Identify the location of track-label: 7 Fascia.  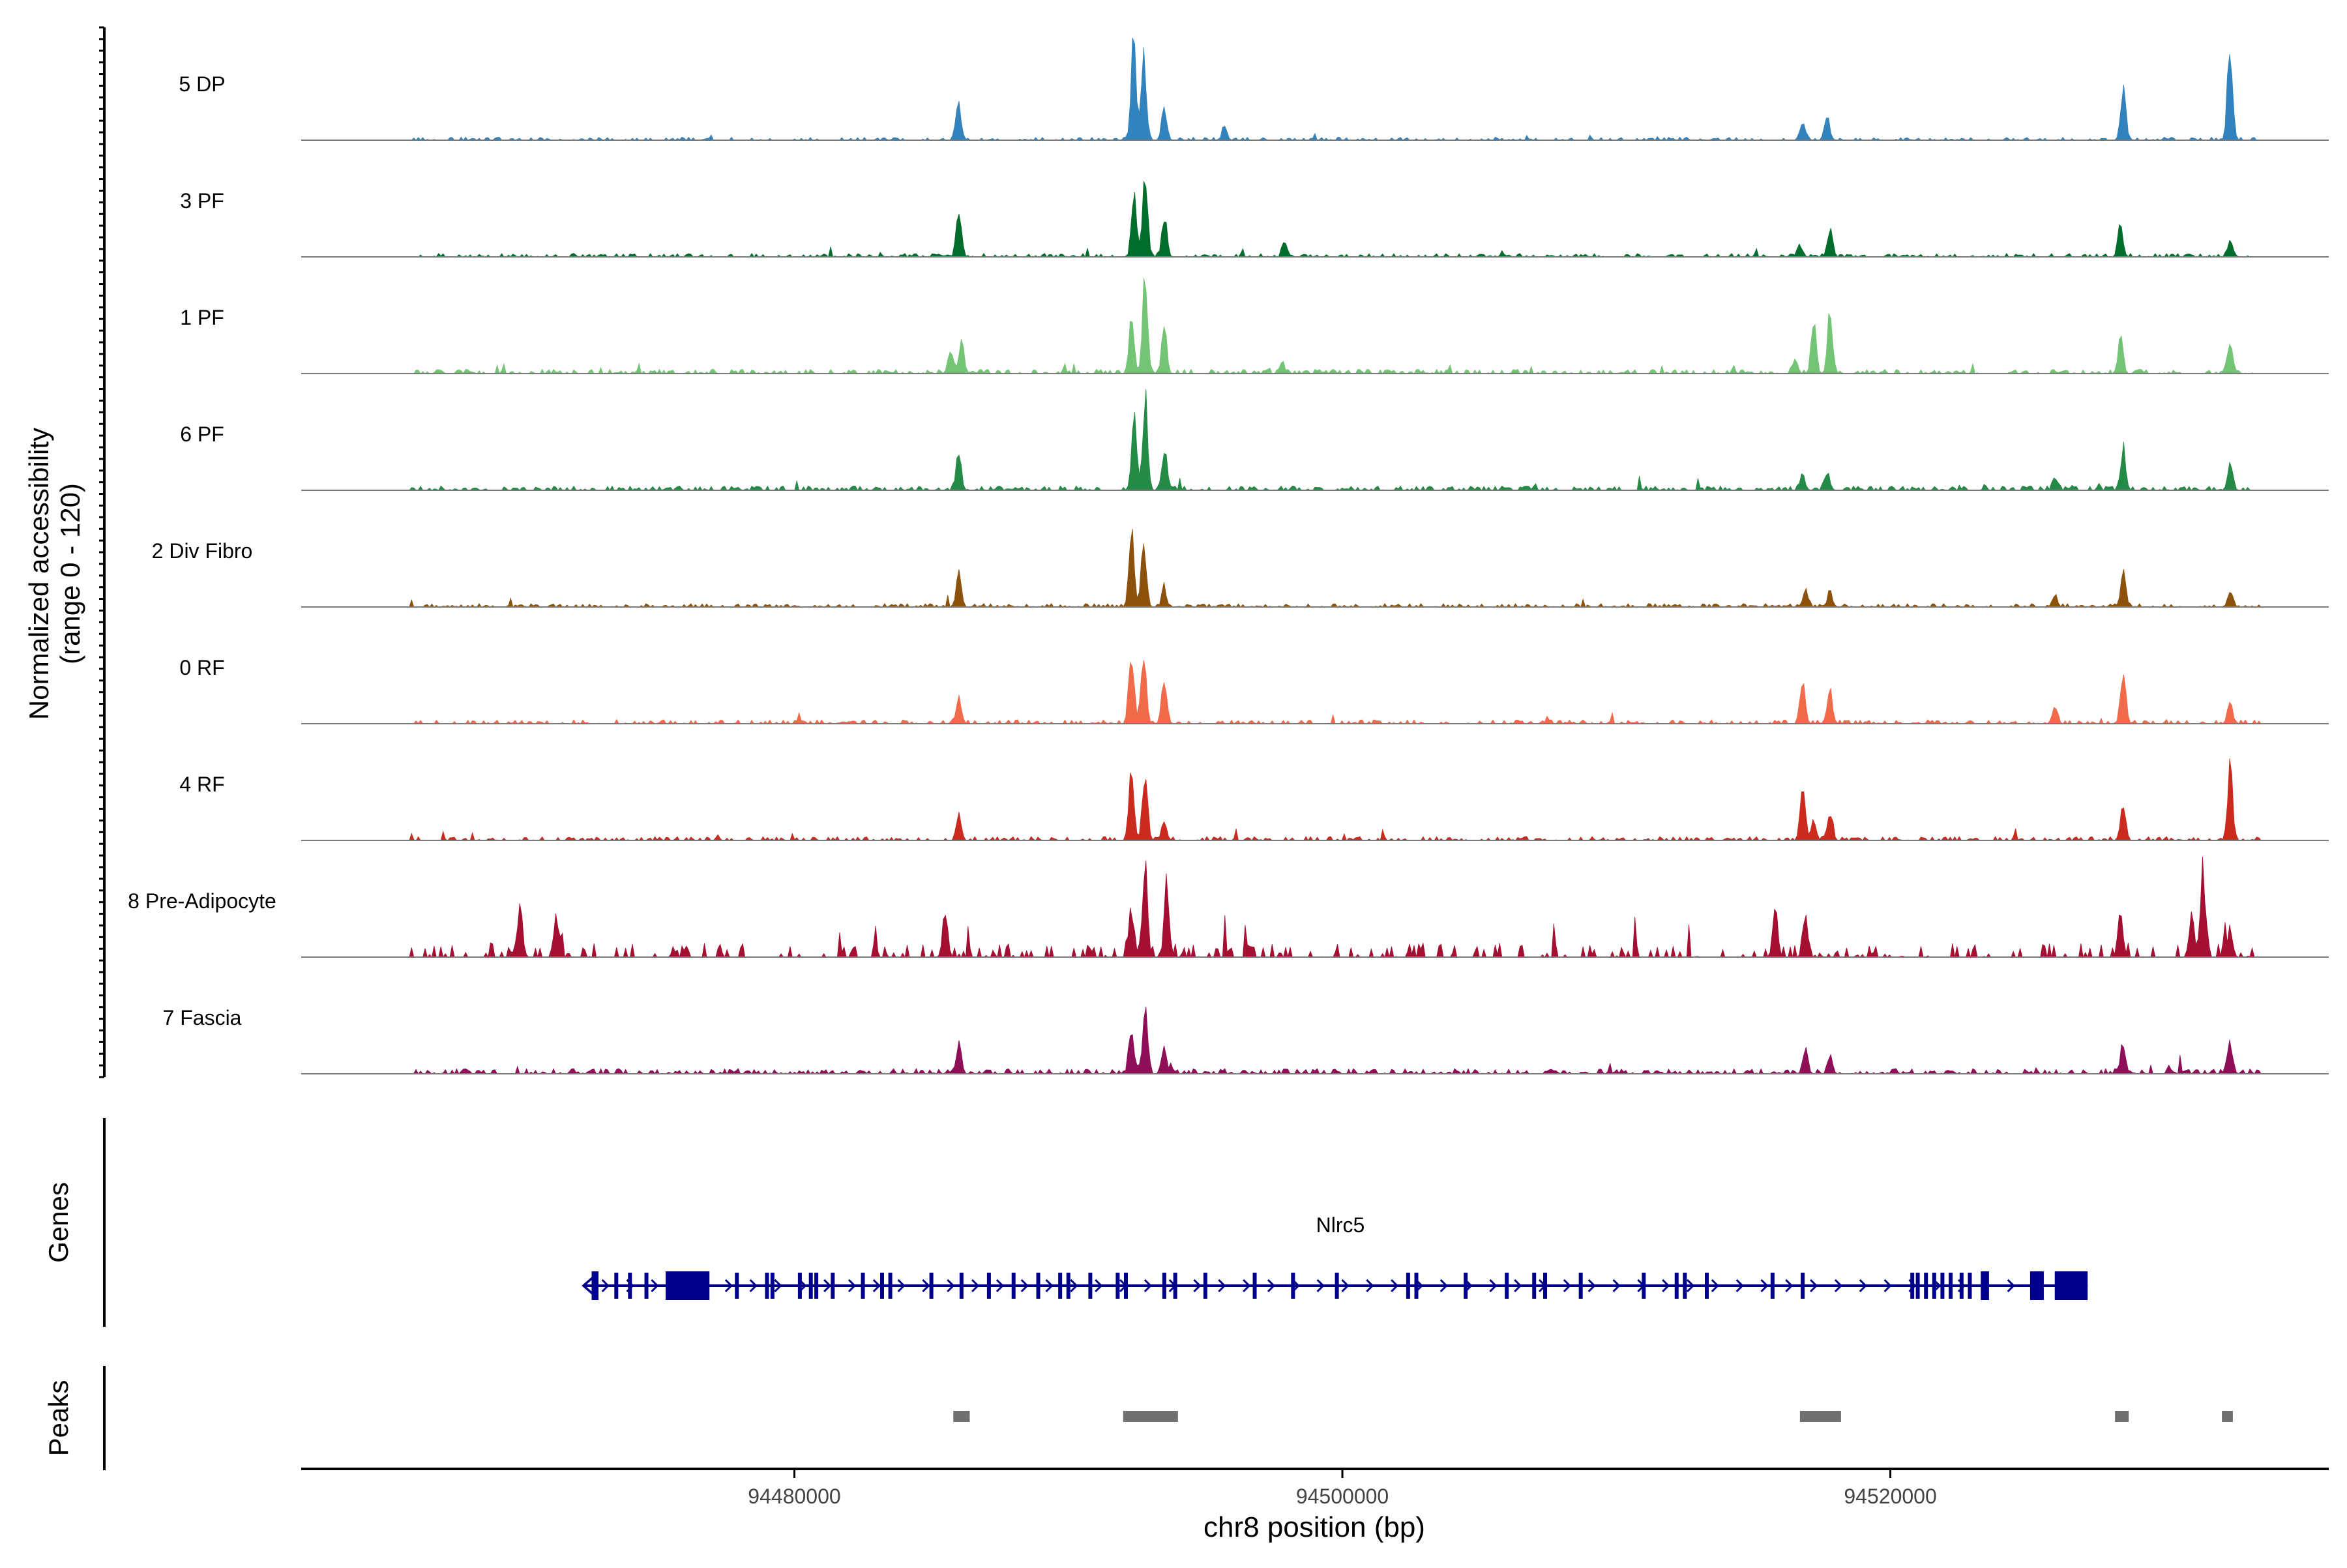
(202, 1018).